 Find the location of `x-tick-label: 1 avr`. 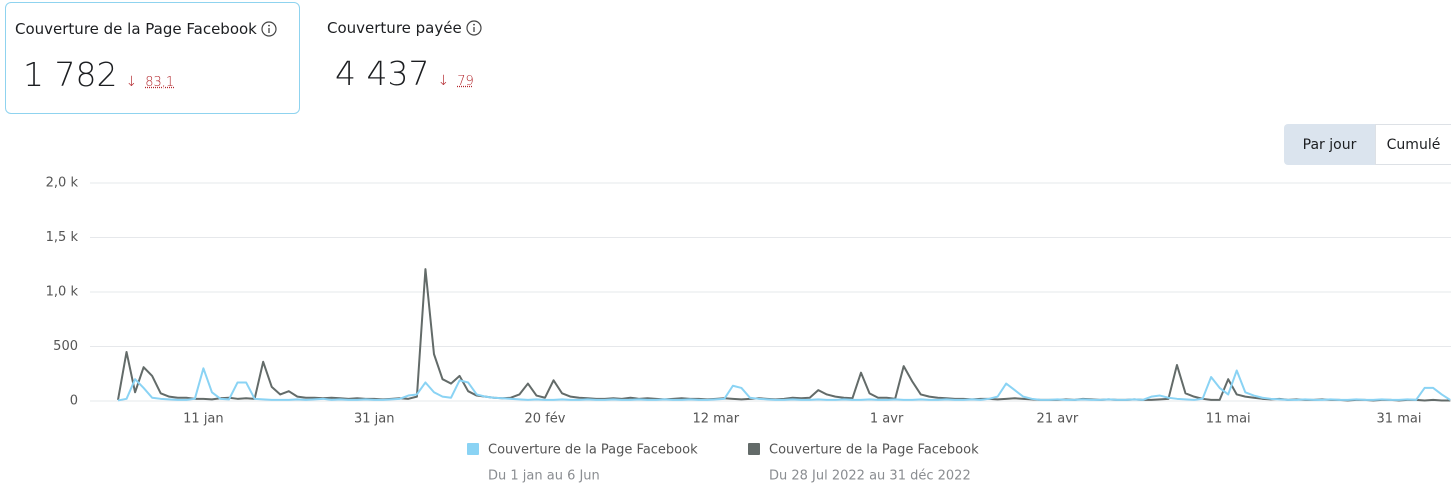

x-tick-label: 1 avr is located at coordinates (887, 419).